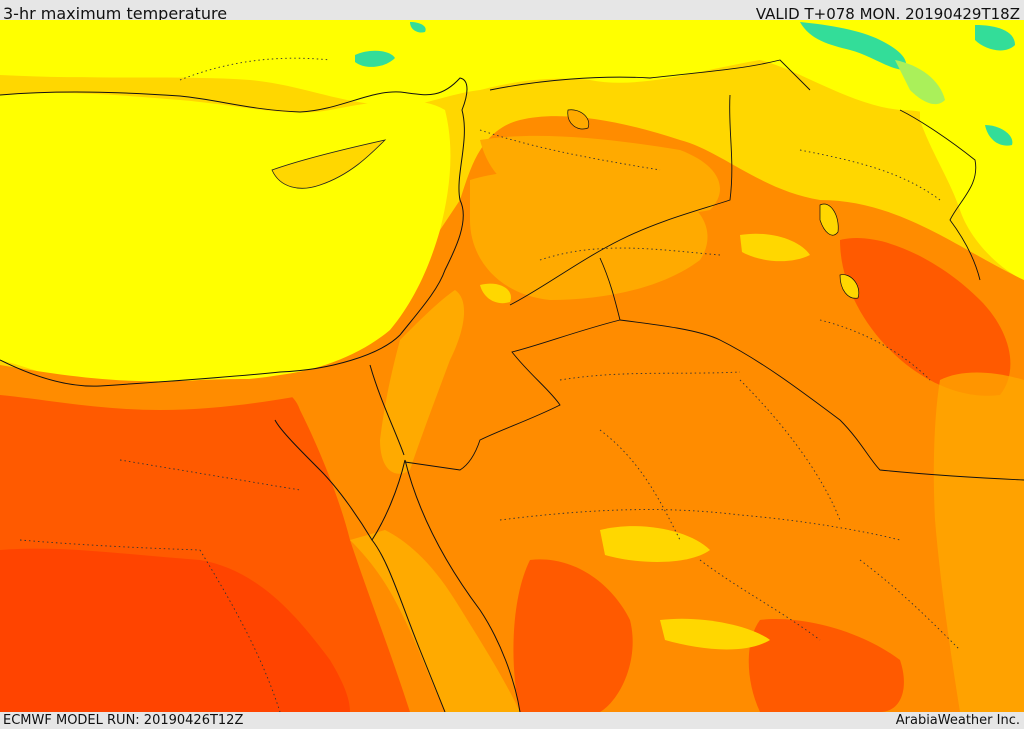 This screenshot has width=1024, height=729. I want to click on temp-zone-ne-green, so click(995, 38).